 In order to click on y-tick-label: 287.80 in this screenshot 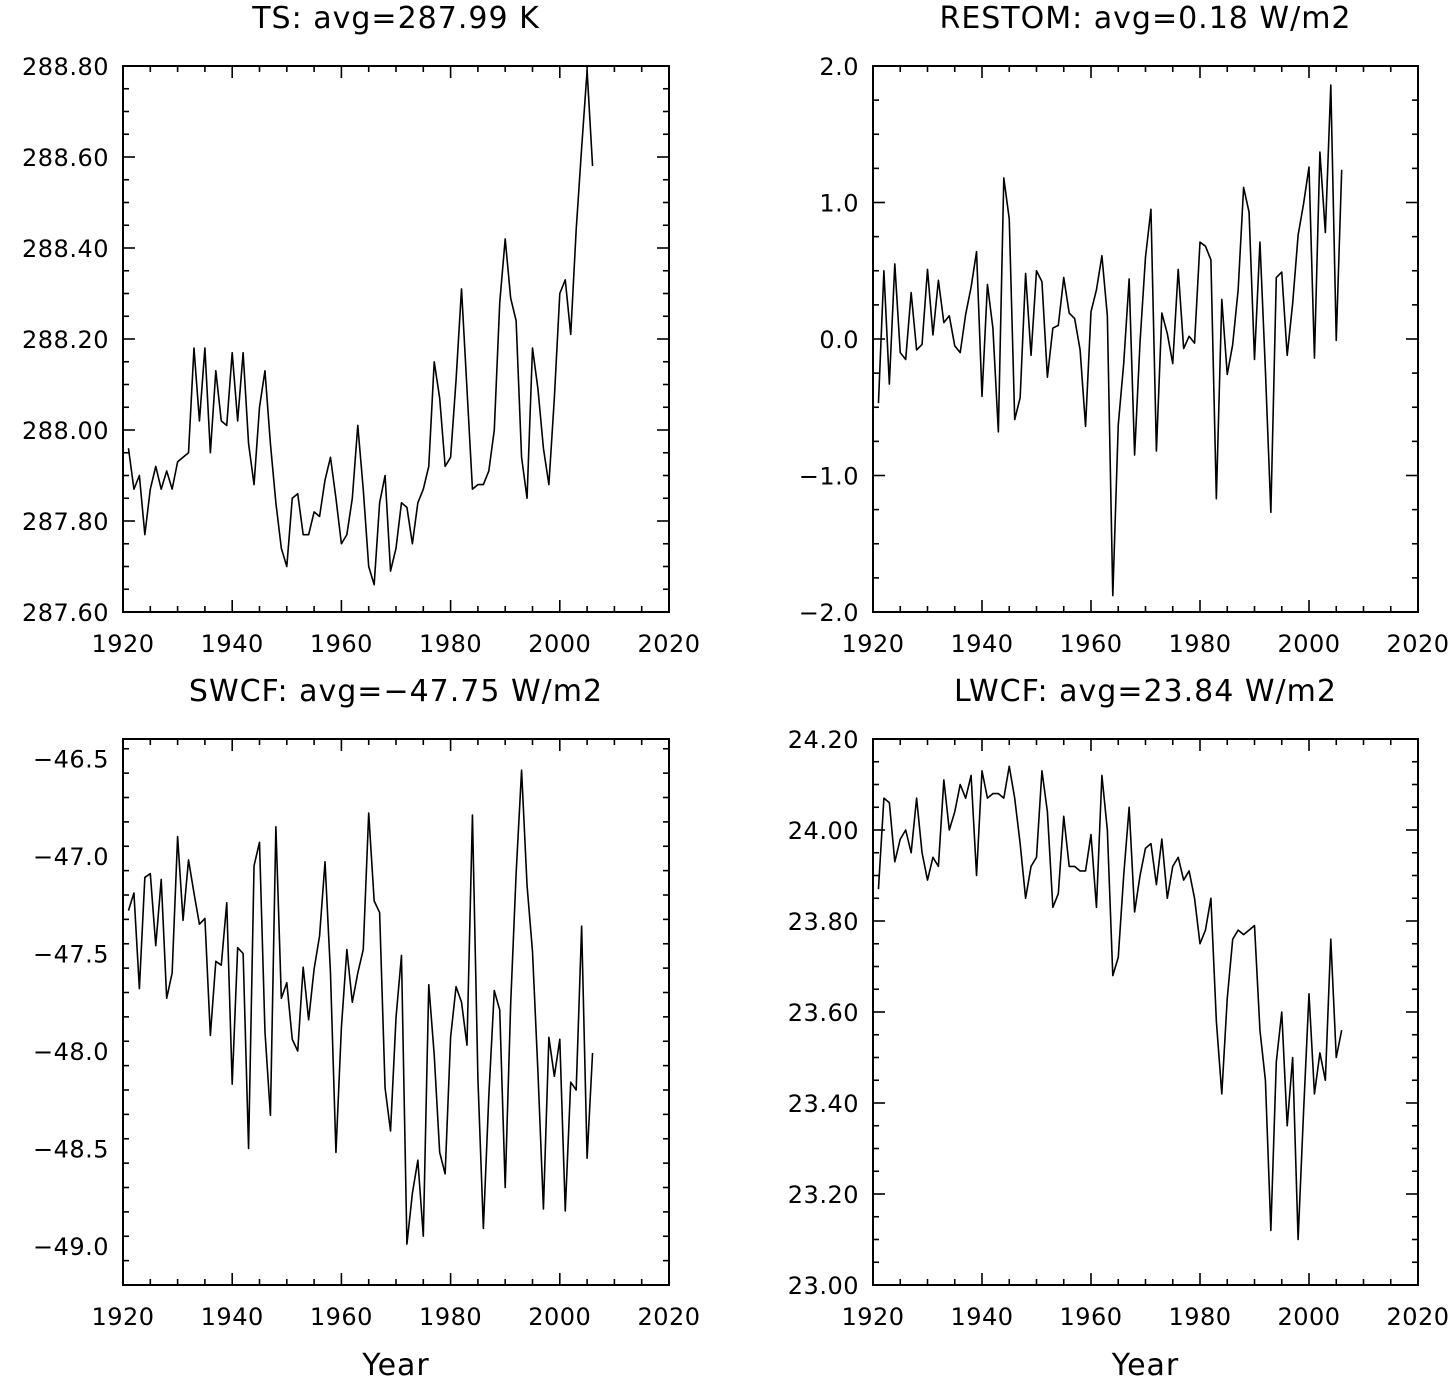, I will do `click(65, 522)`.